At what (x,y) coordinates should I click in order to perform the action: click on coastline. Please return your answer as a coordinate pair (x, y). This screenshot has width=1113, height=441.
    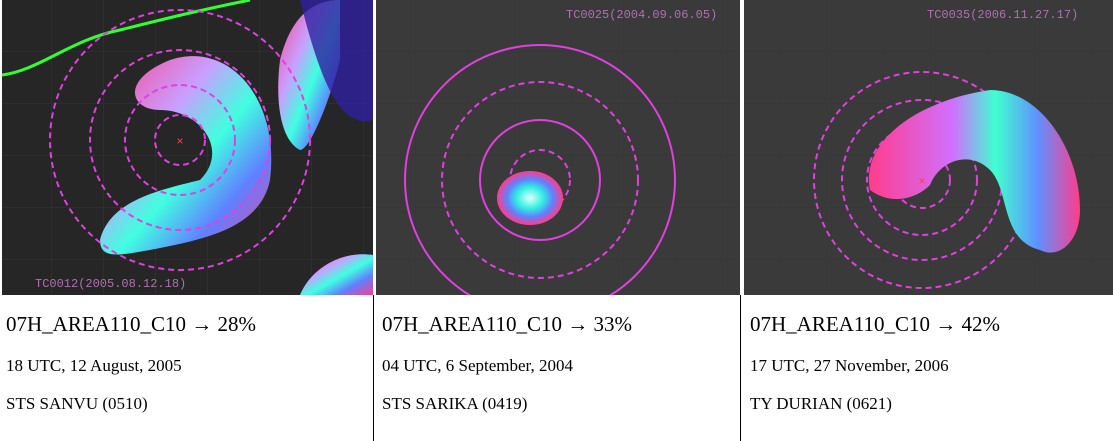
    Looking at the image, I should click on (126, 38).